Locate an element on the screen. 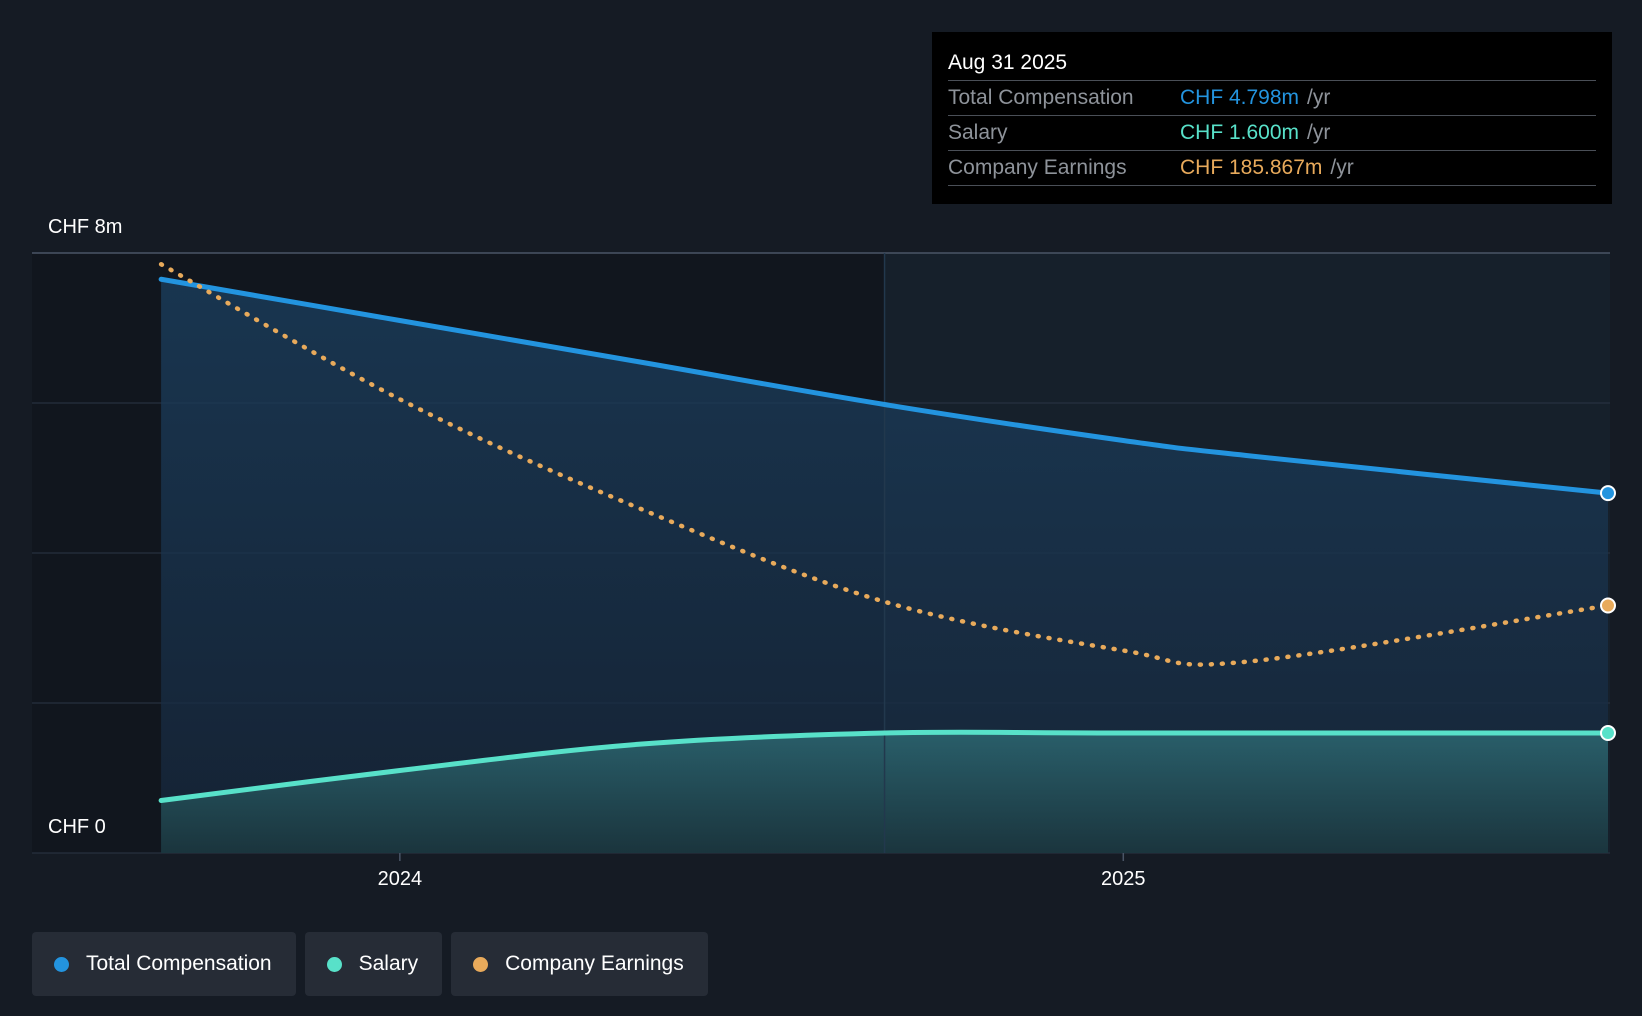  company-earnings-end-point is located at coordinates (1608, 605).